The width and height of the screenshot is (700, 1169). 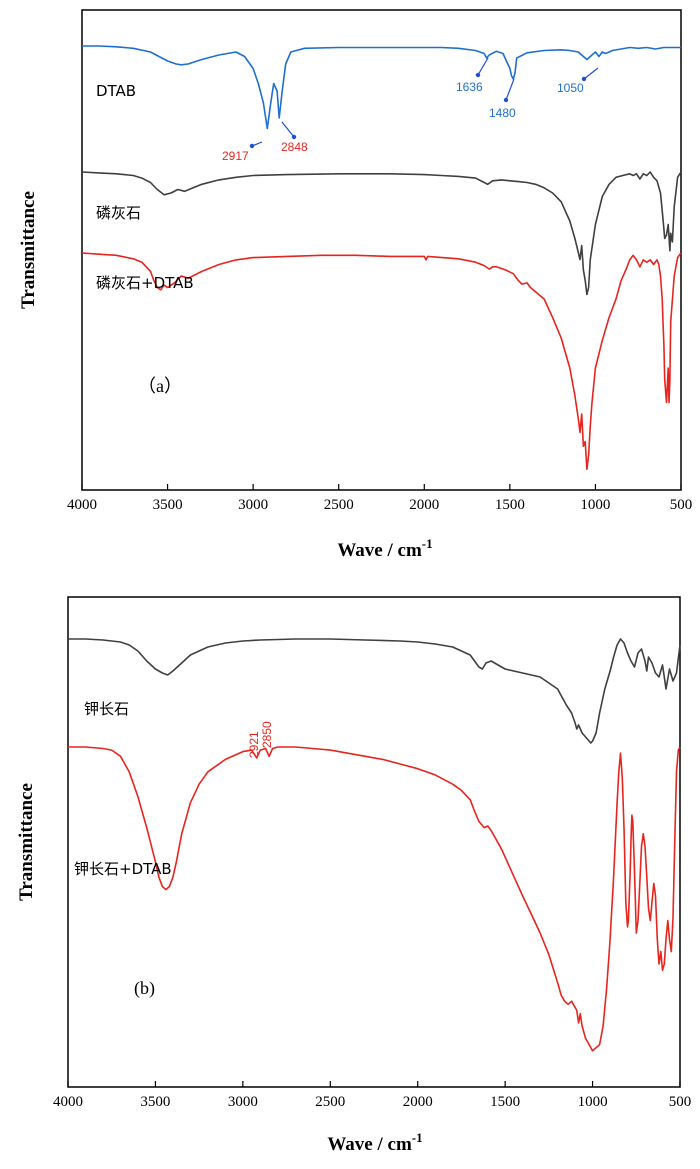 I want to click on panel-a-label-apatite-dtab: 磷灰石+DTAB, so click(x=145, y=283).